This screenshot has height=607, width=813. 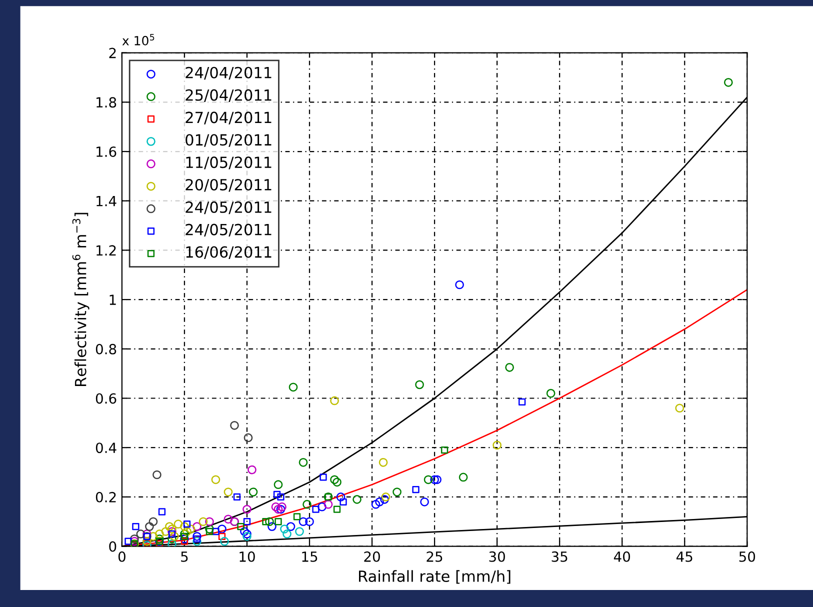 What do you see at coordinates (229, 163) in the screenshot?
I see `legend-label: 11/05/2011` at bounding box center [229, 163].